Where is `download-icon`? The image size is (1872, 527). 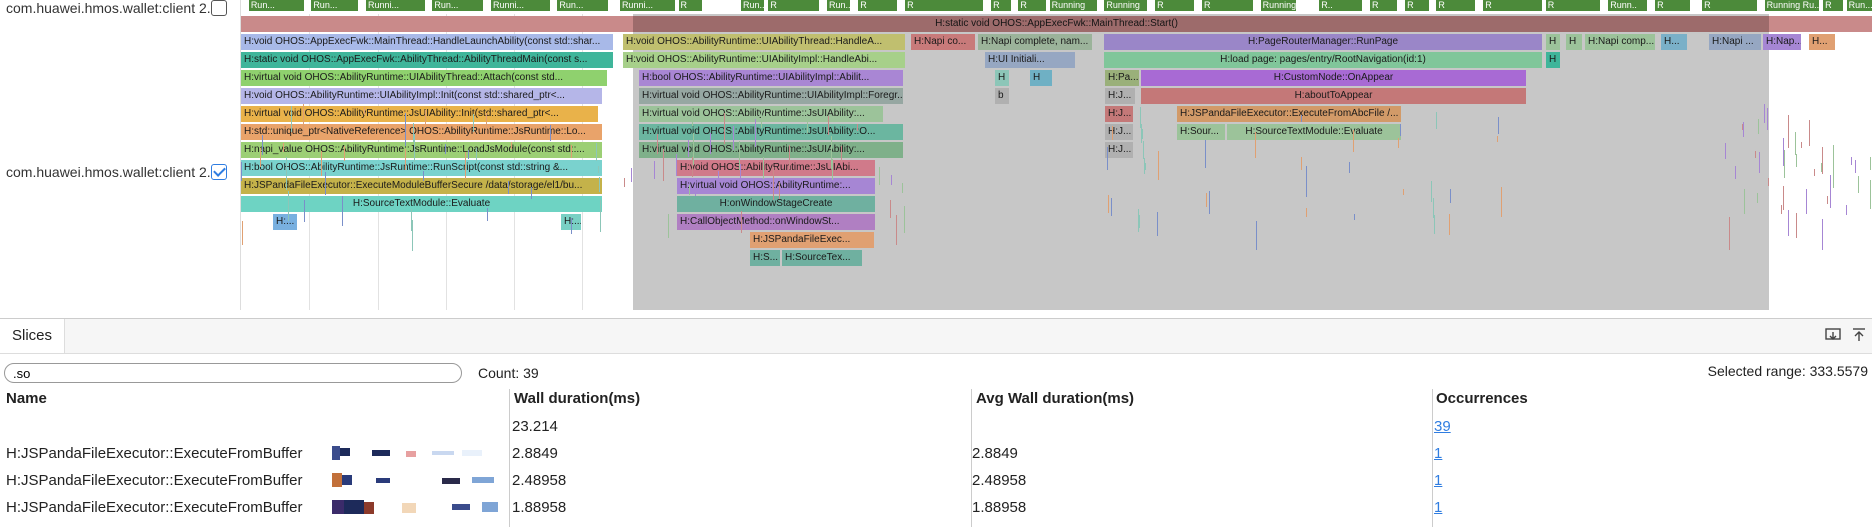
download-icon is located at coordinates (1833, 336).